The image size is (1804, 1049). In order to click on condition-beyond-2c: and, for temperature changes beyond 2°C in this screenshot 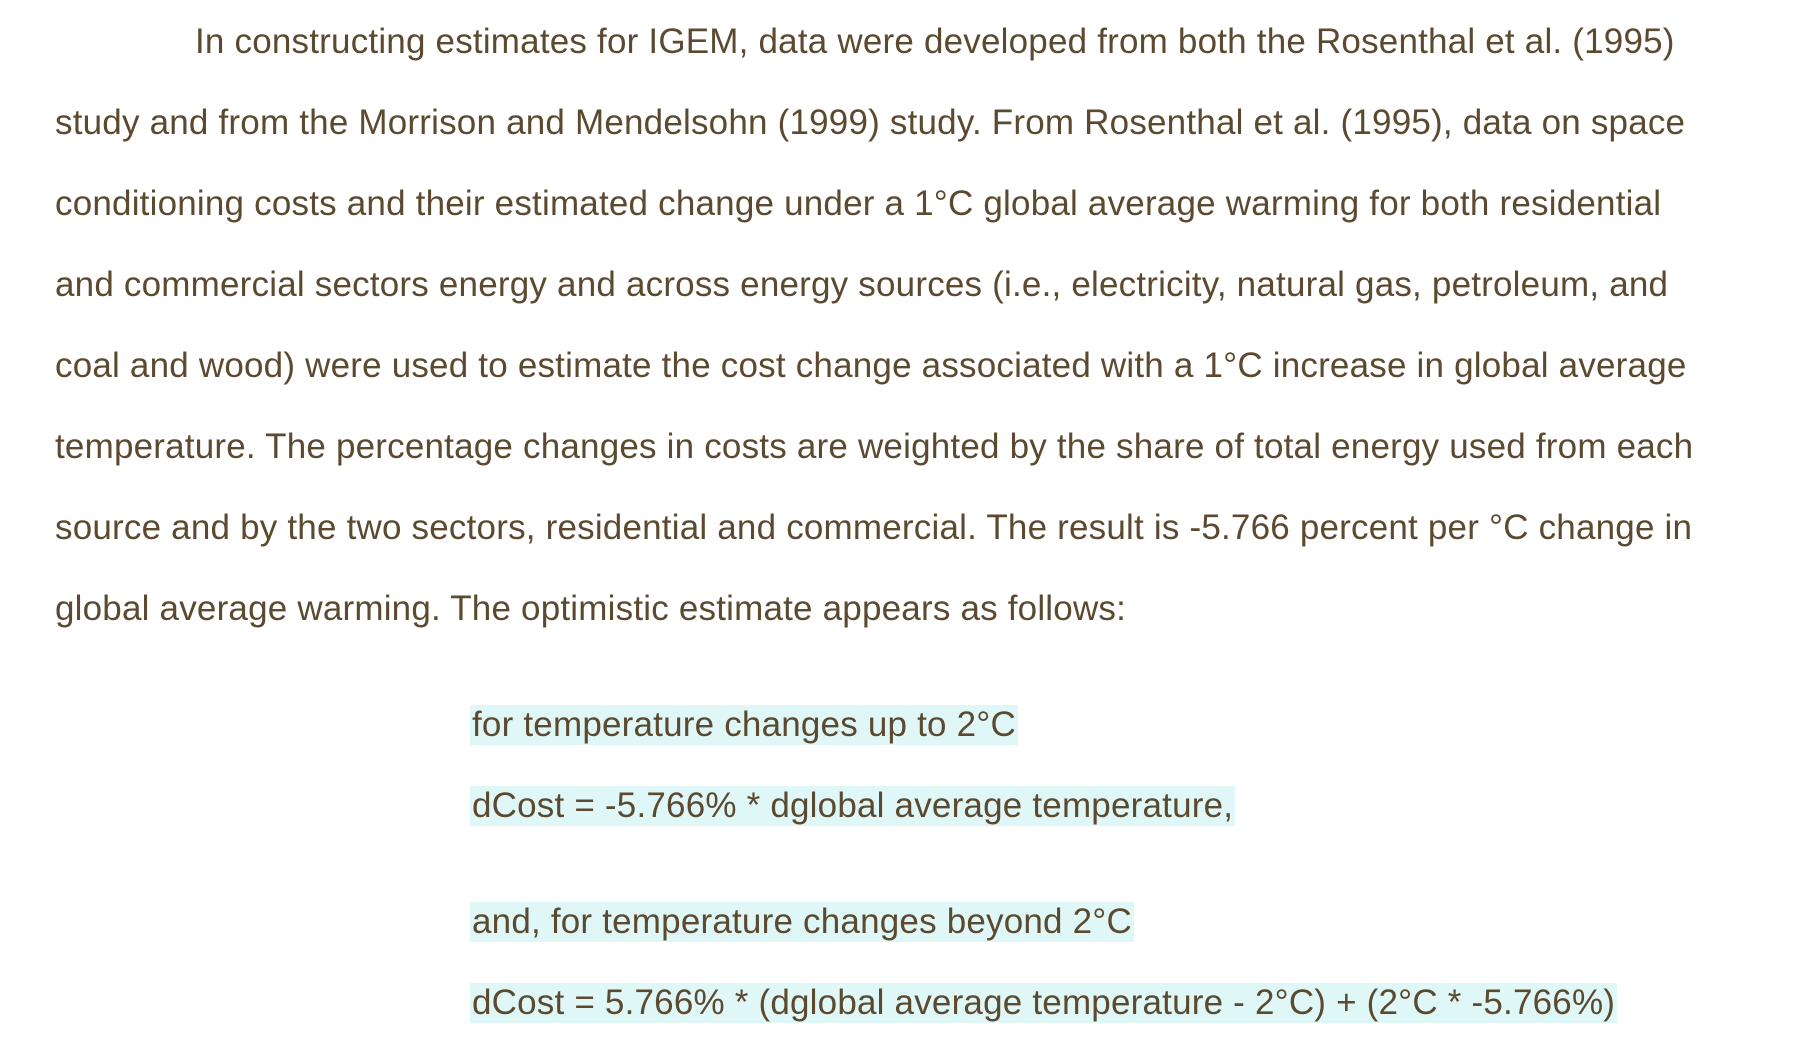, I will do `click(802, 922)`.